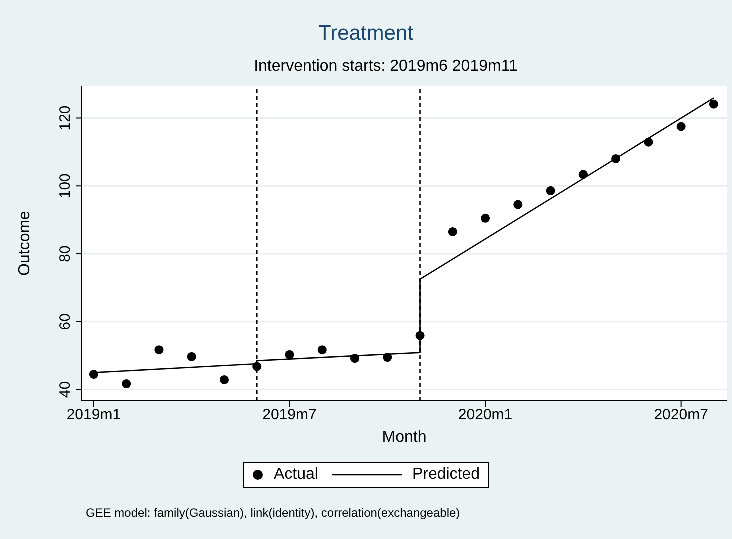 Image resolution: width=732 pixels, height=539 pixels. What do you see at coordinates (273, 513) in the screenshot?
I see `text: GEE model: family(Gaussian), link(identity), correlation(exchangeable)` at bounding box center [273, 513].